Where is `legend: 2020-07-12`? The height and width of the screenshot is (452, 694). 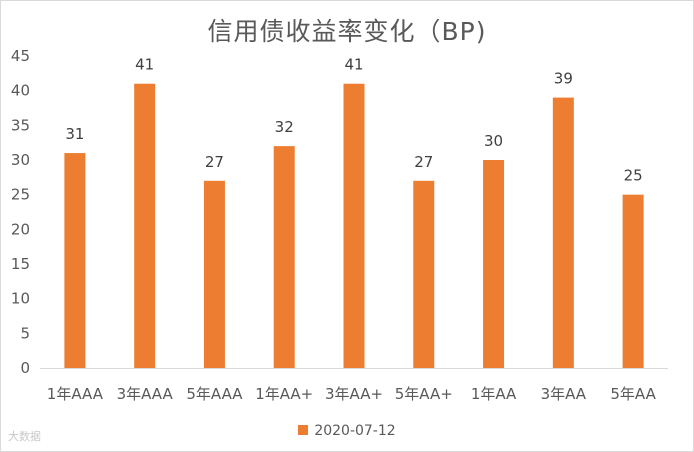
legend: 2020-07-12 is located at coordinates (347, 431).